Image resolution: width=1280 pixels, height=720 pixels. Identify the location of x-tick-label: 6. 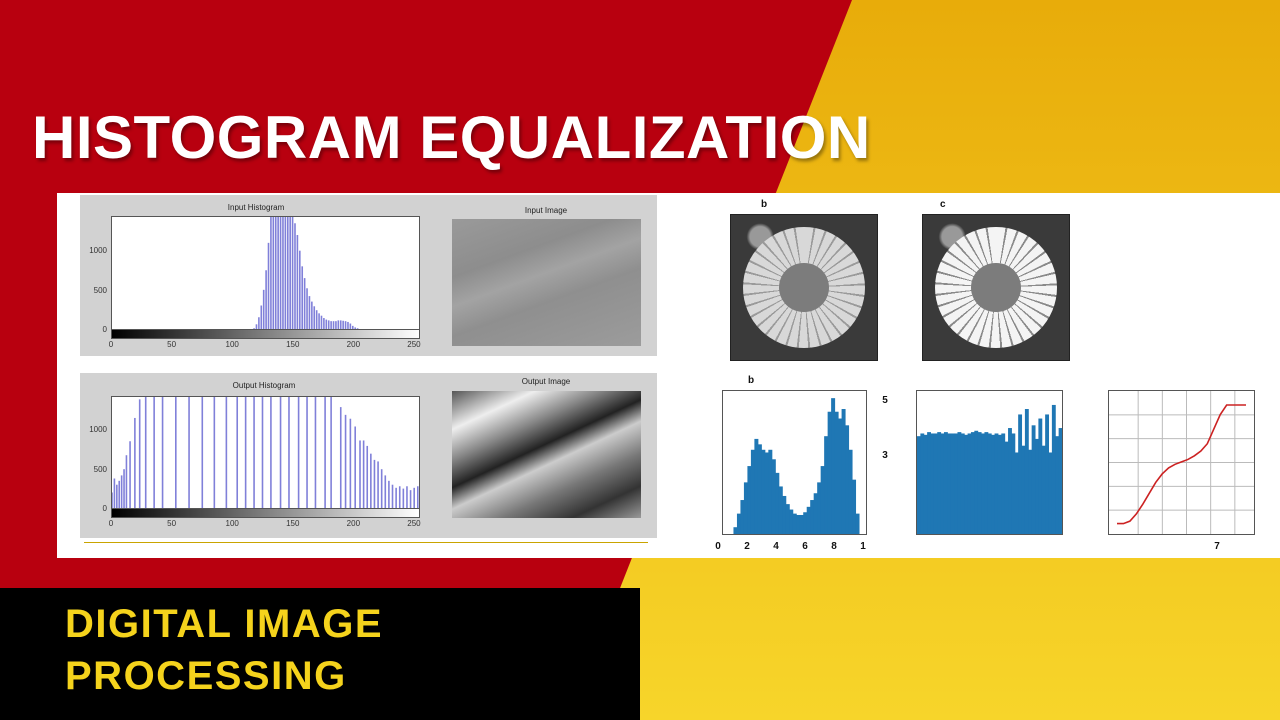
(805, 546).